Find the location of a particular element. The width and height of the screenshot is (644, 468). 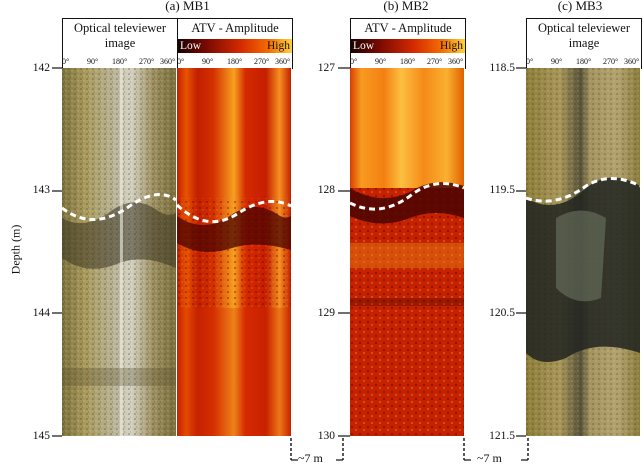

spacing-bracket-ab is located at coordinates (317, 449).